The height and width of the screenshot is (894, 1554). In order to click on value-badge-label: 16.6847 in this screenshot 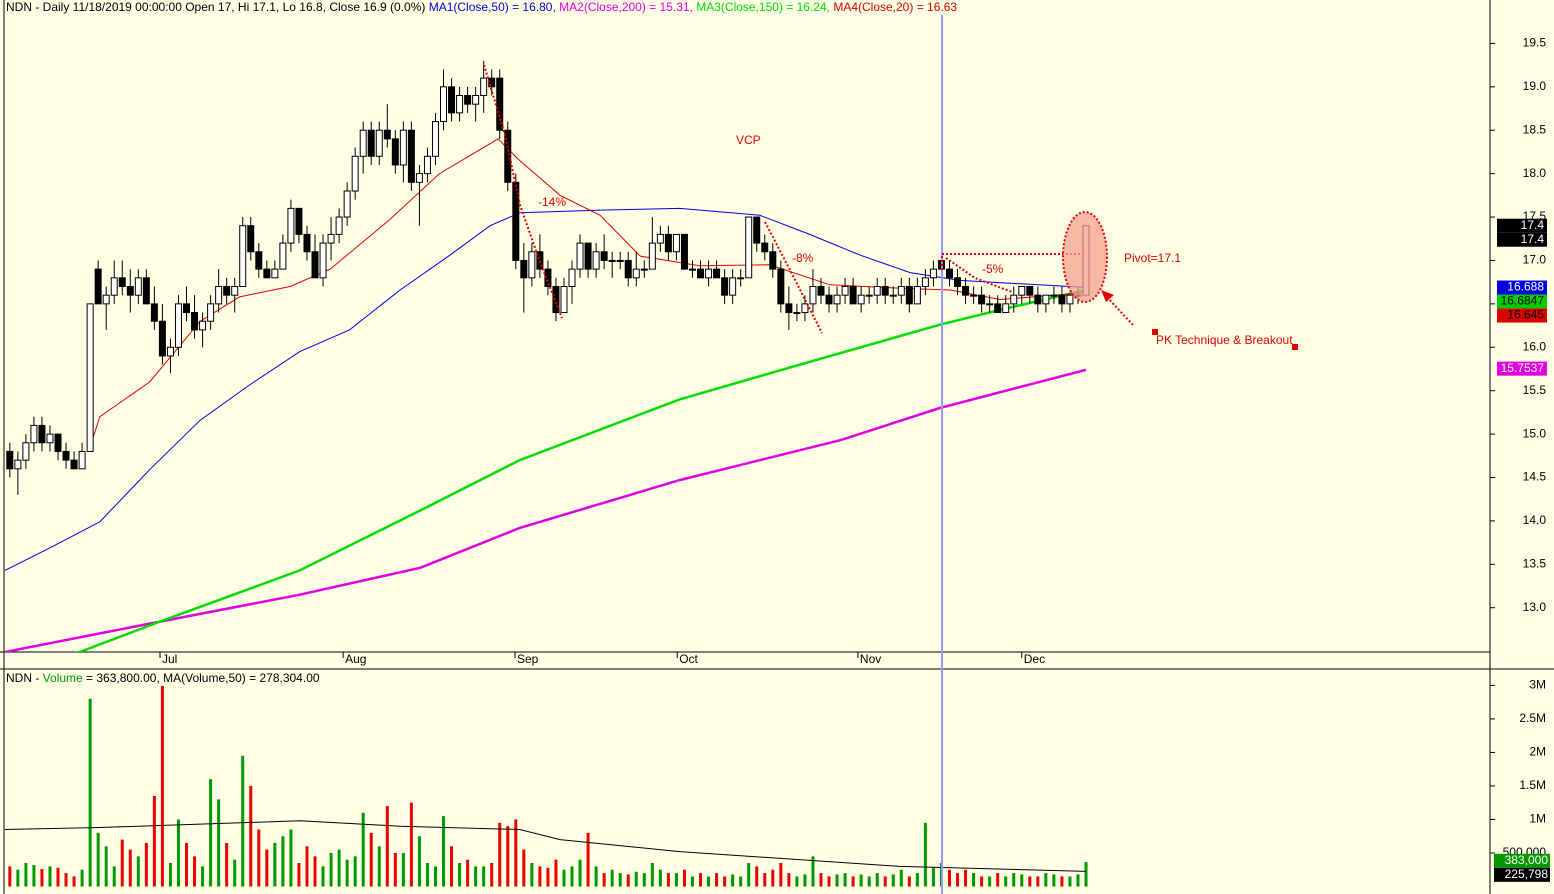, I will do `click(1523, 301)`.